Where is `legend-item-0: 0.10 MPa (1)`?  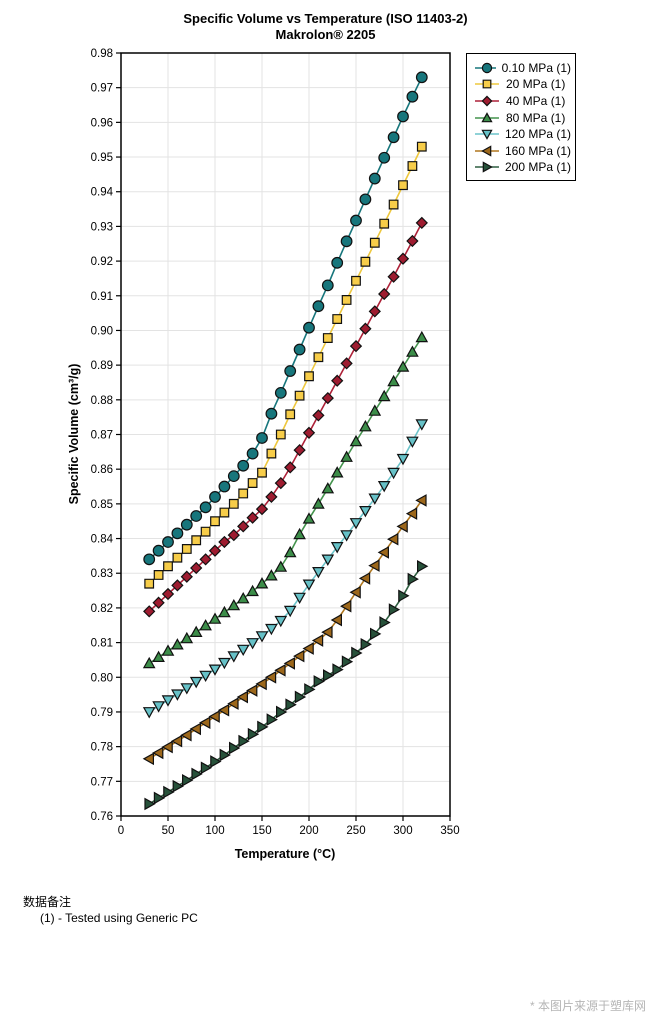 legend-item-0: 0.10 MPa (1) is located at coordinates (522, 68).